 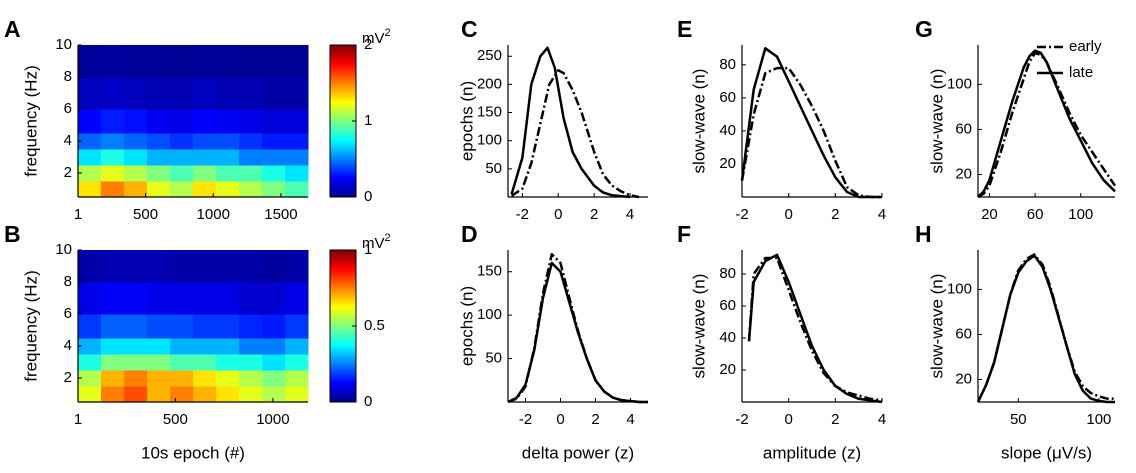 I want to click on panel-letter: D, so click(x=469, y=234).